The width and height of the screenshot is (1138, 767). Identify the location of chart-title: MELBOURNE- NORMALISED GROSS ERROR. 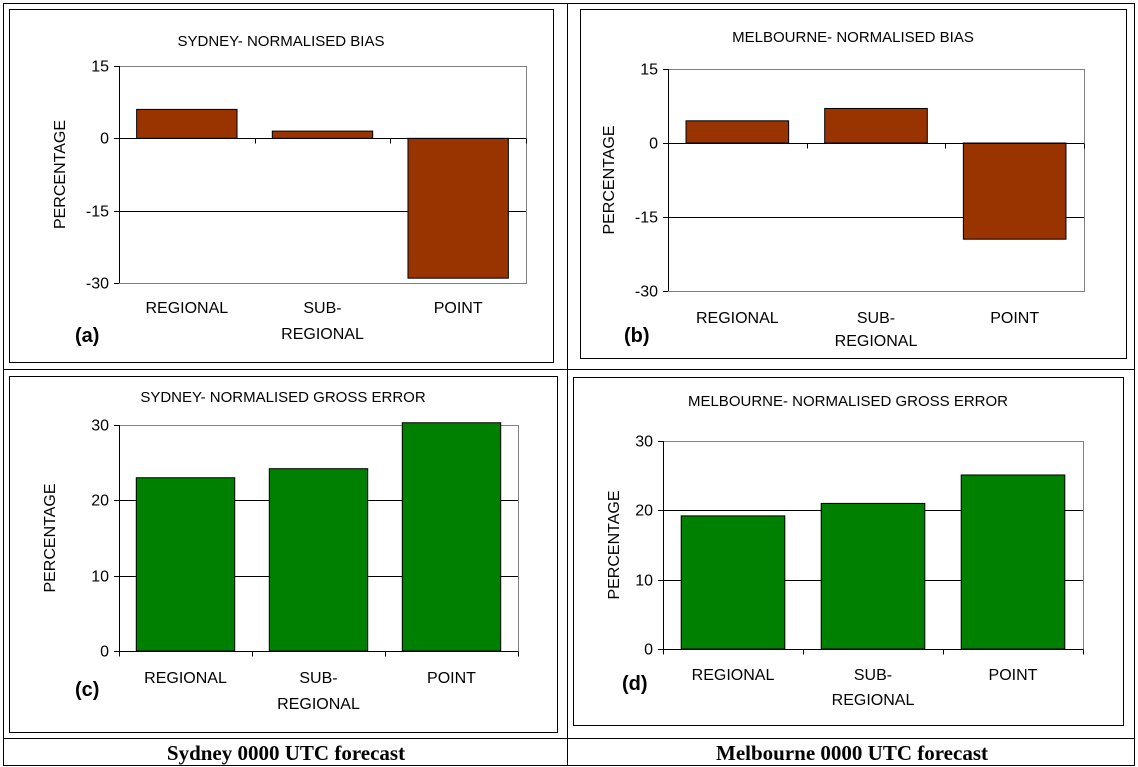
(848, 401).